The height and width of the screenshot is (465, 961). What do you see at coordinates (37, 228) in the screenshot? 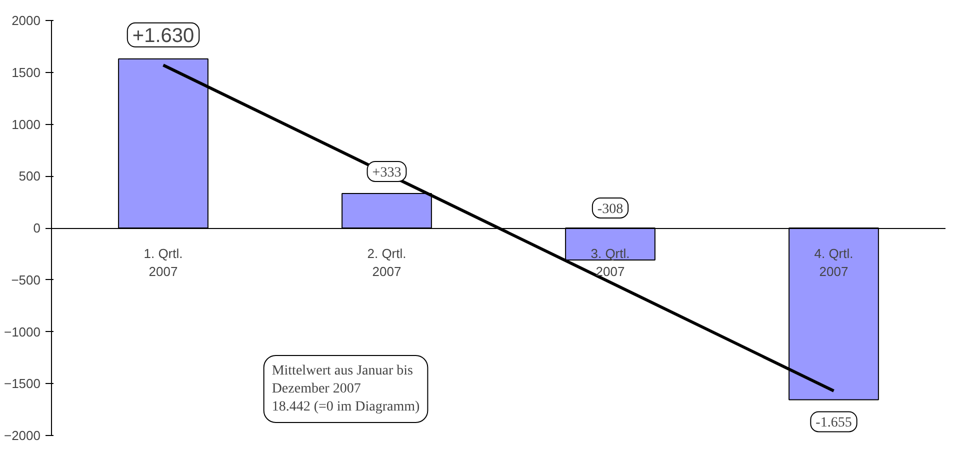
I see `y-tick-label: 0` at bounding box center [37, 228].